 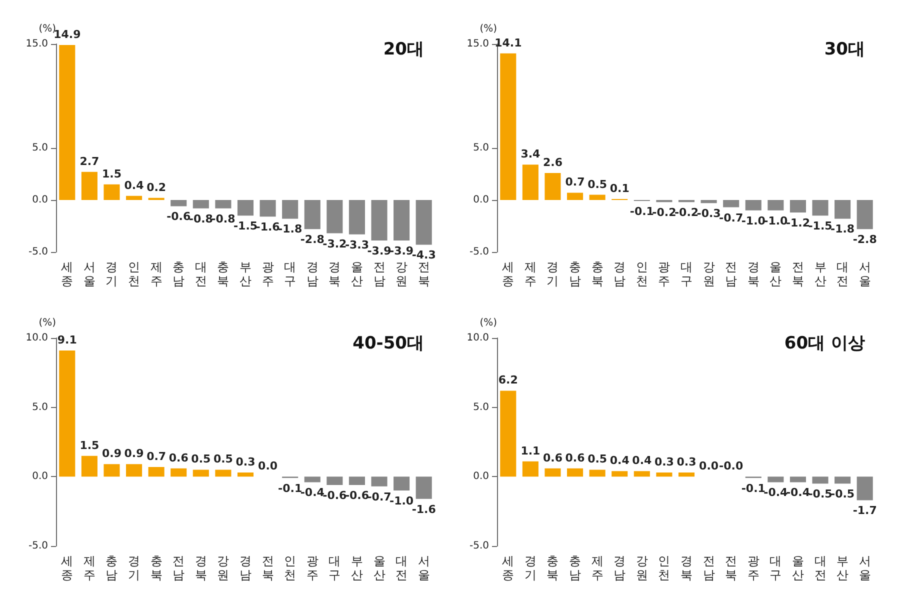 What do you see at coordinates (575, 182) in the screenshot?
I see `data-label: 0.7` at bounding box center [575, 182].